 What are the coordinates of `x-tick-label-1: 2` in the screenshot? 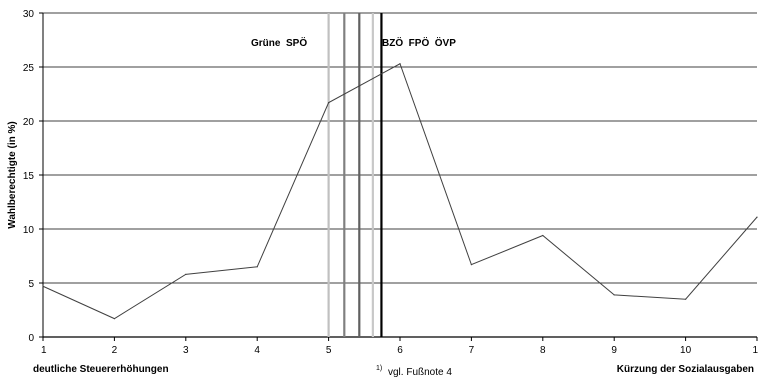 It's located at (115, 350).